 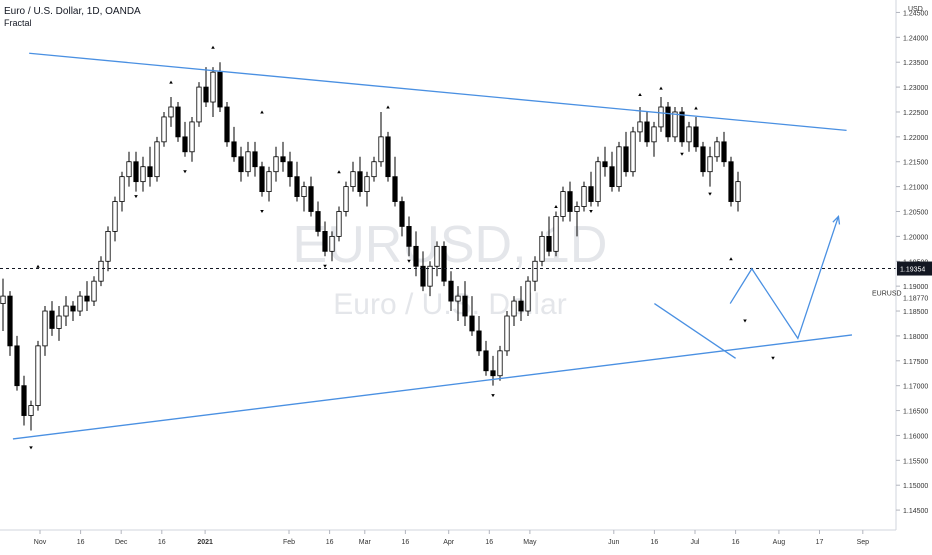 What do you see at coordinates (18, 23) in the screenshot?
I see `indicator-label: Fractal` at bounding box center [18, 23].